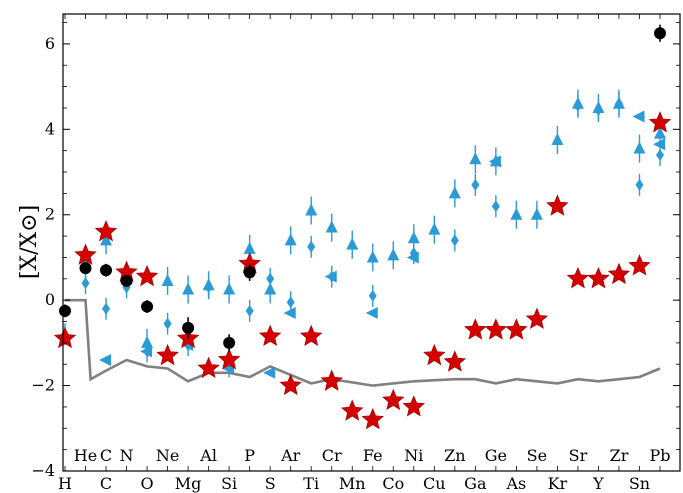  I want to click on x-element-label-bottom: Cu, so click(434, 483).